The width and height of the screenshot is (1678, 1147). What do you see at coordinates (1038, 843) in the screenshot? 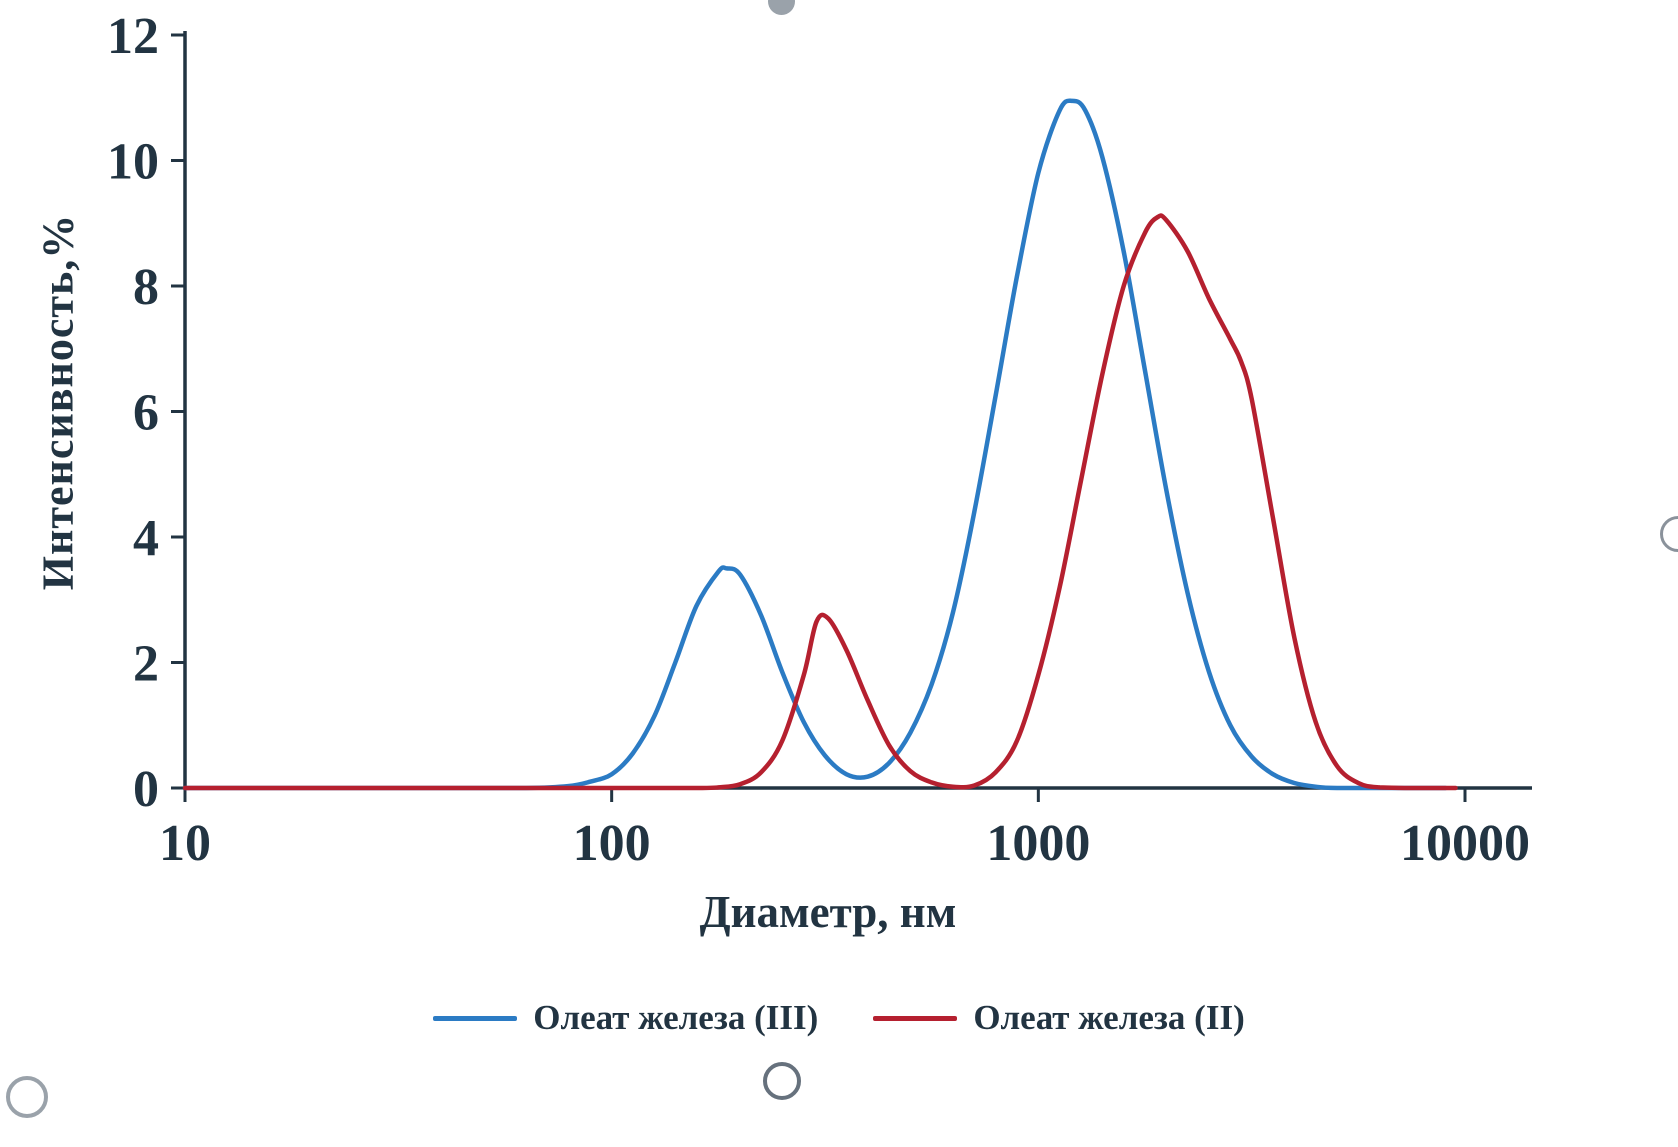
I see `x-tick-label: 1000` at bounding box center [1038, 843].